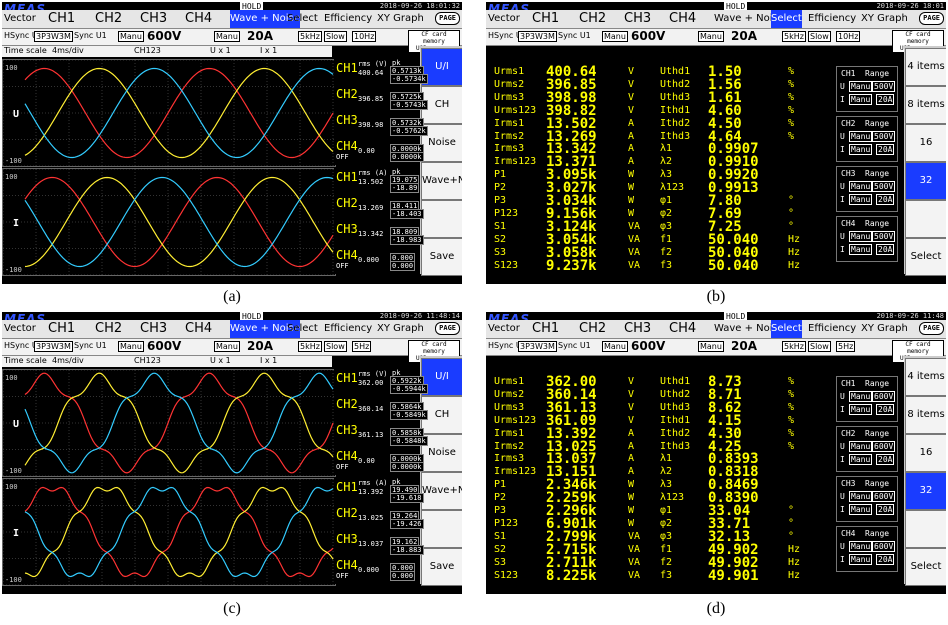  I want to click on side-button-wave-noise: Wave+Noise, so click(441, 181).